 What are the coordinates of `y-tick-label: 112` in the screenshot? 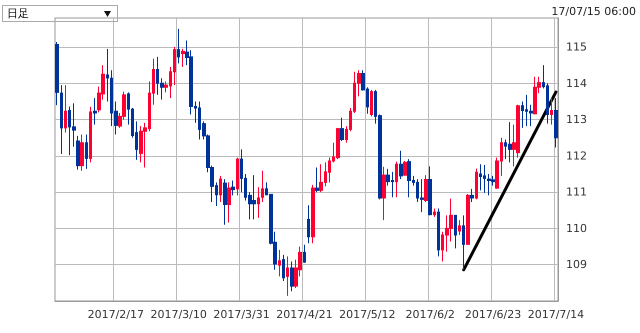 It's located at (576, 155).